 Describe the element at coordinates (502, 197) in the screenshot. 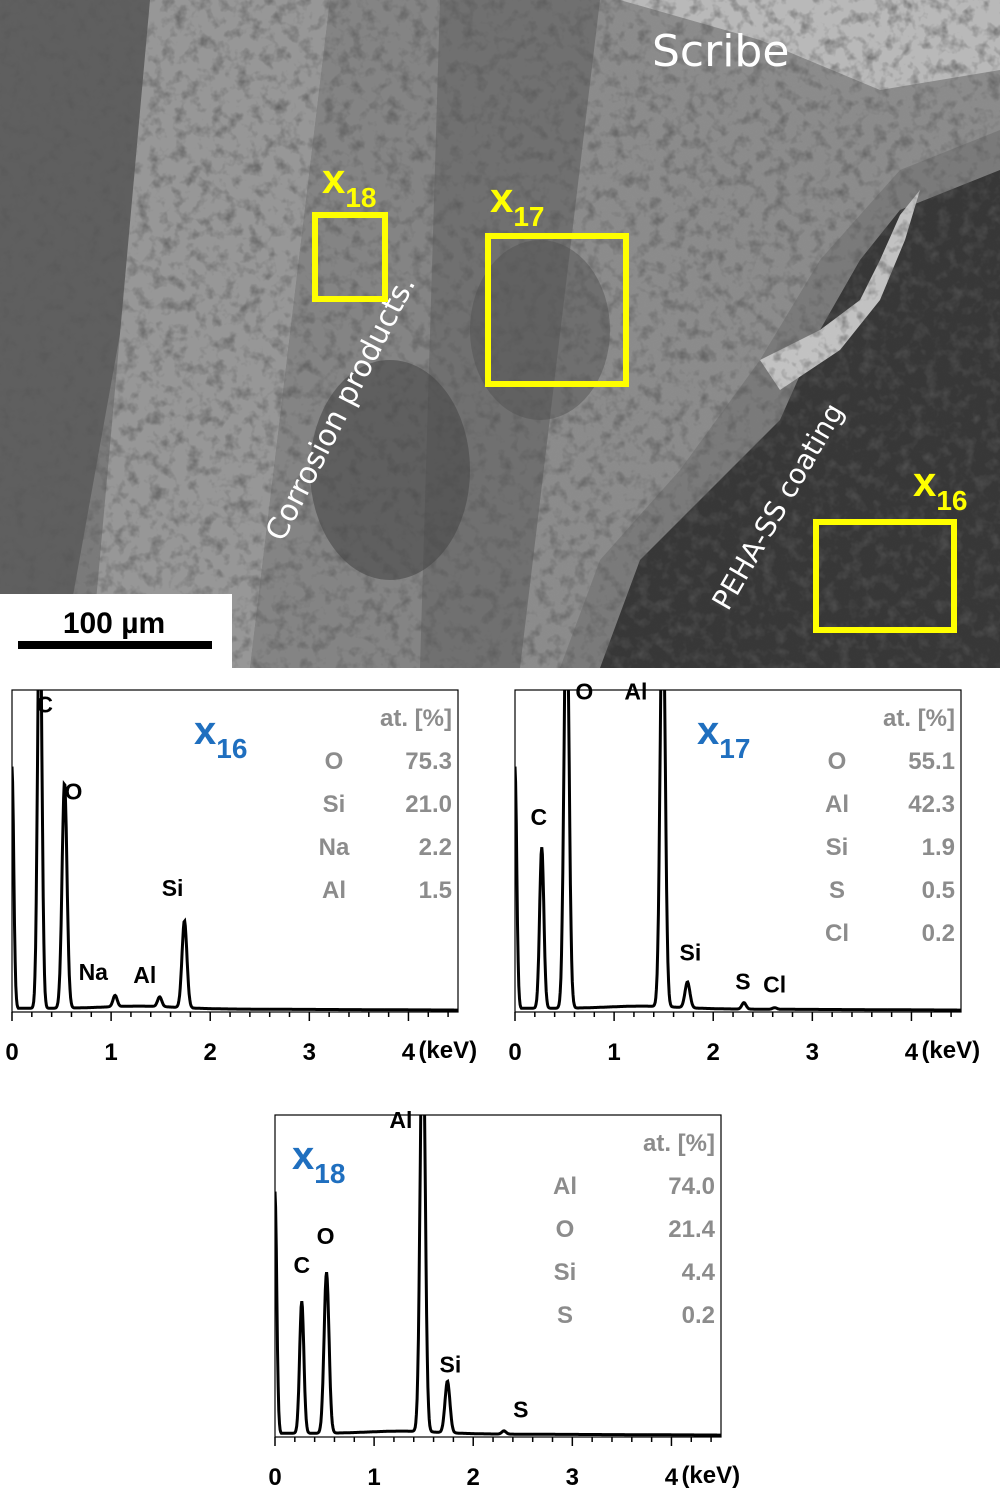

I see `region-x17-base: x` at that location.